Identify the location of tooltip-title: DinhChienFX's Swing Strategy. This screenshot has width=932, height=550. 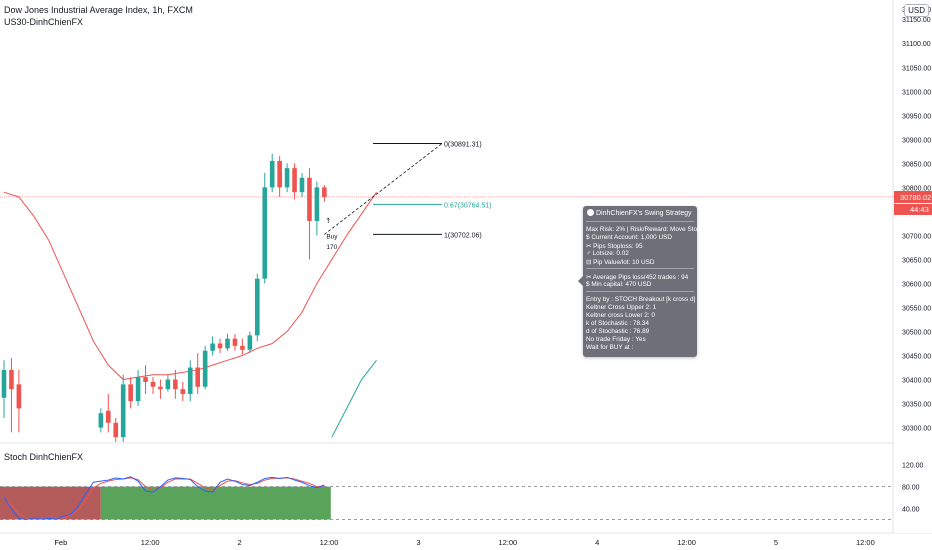
(644, 213).